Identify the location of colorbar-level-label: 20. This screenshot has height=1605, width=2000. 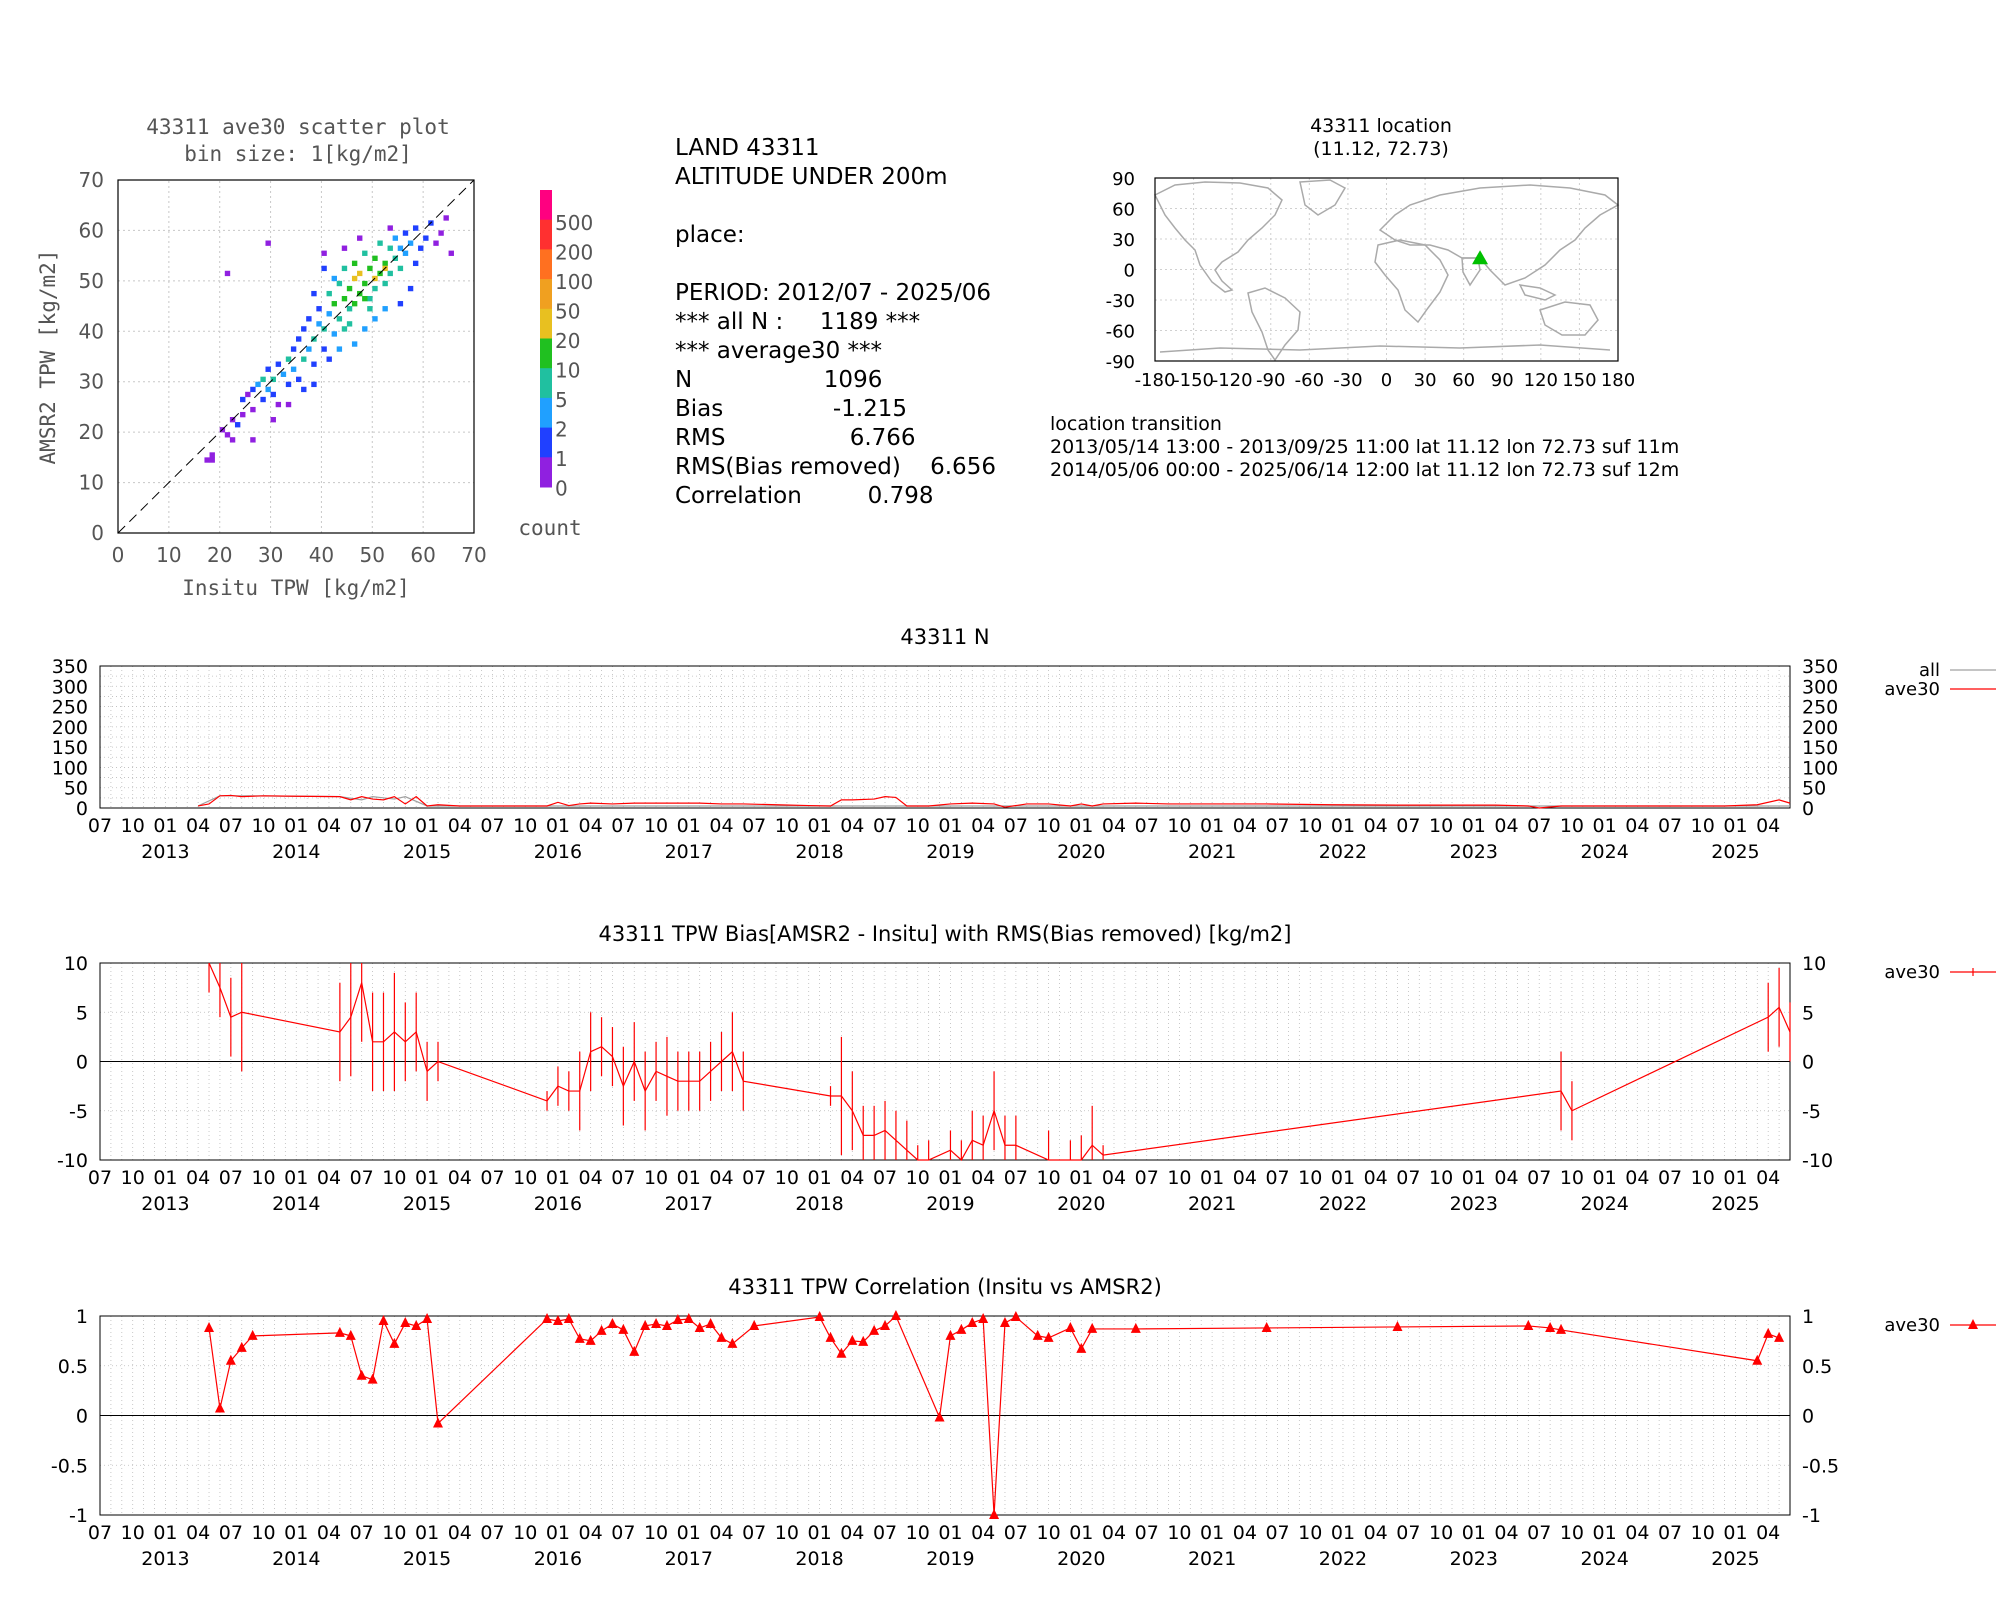
(567, 341).